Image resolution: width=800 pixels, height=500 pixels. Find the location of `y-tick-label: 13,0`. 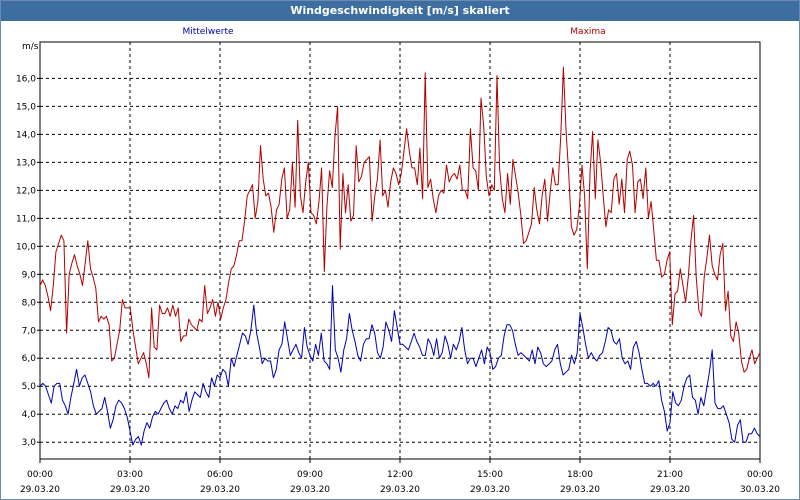

y-tick-label: 13,0 is located at coordinates (26, 163).